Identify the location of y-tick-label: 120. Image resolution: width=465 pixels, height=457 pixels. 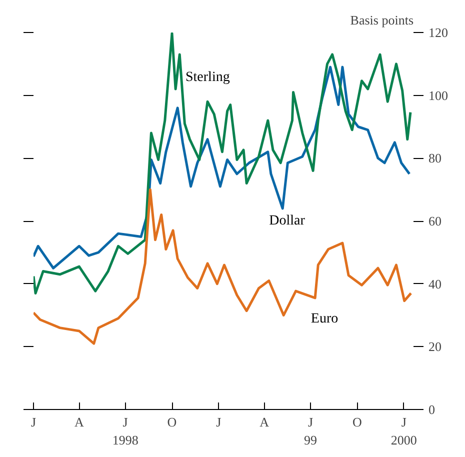
(438, 32).